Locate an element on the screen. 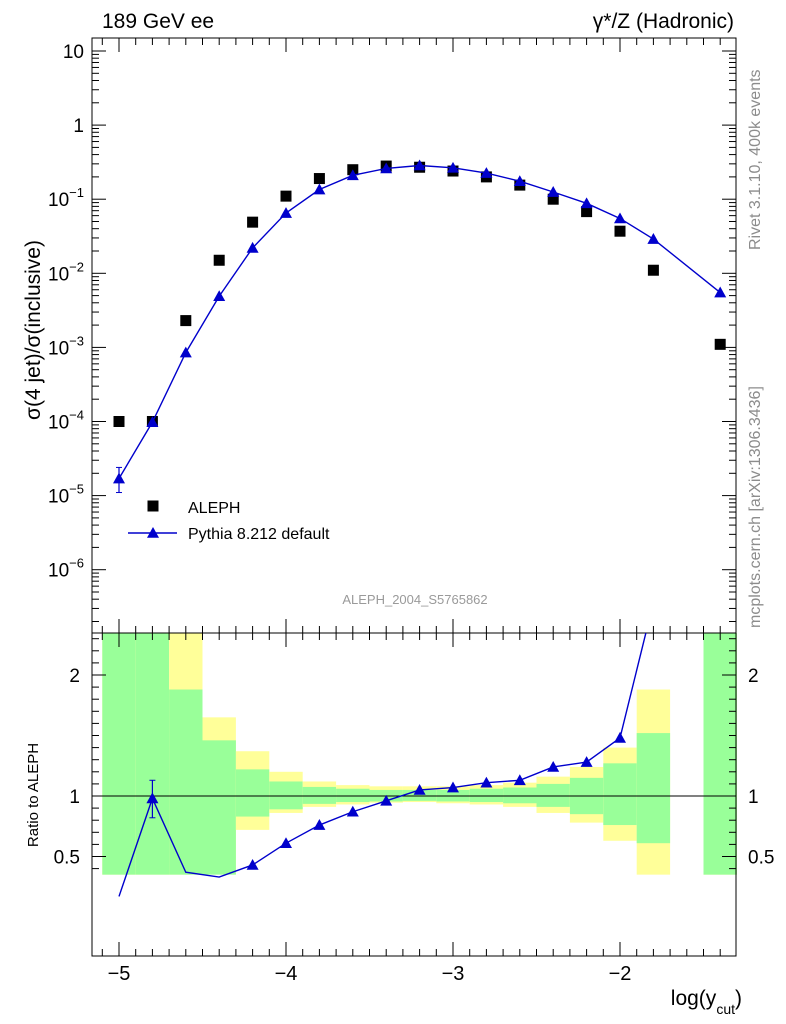 The height and width of the screenshot is (1024, 786). mcplots-label: mcplots.cern.ch [arXiv:1306.3436] is located at coordinates (755, 507).